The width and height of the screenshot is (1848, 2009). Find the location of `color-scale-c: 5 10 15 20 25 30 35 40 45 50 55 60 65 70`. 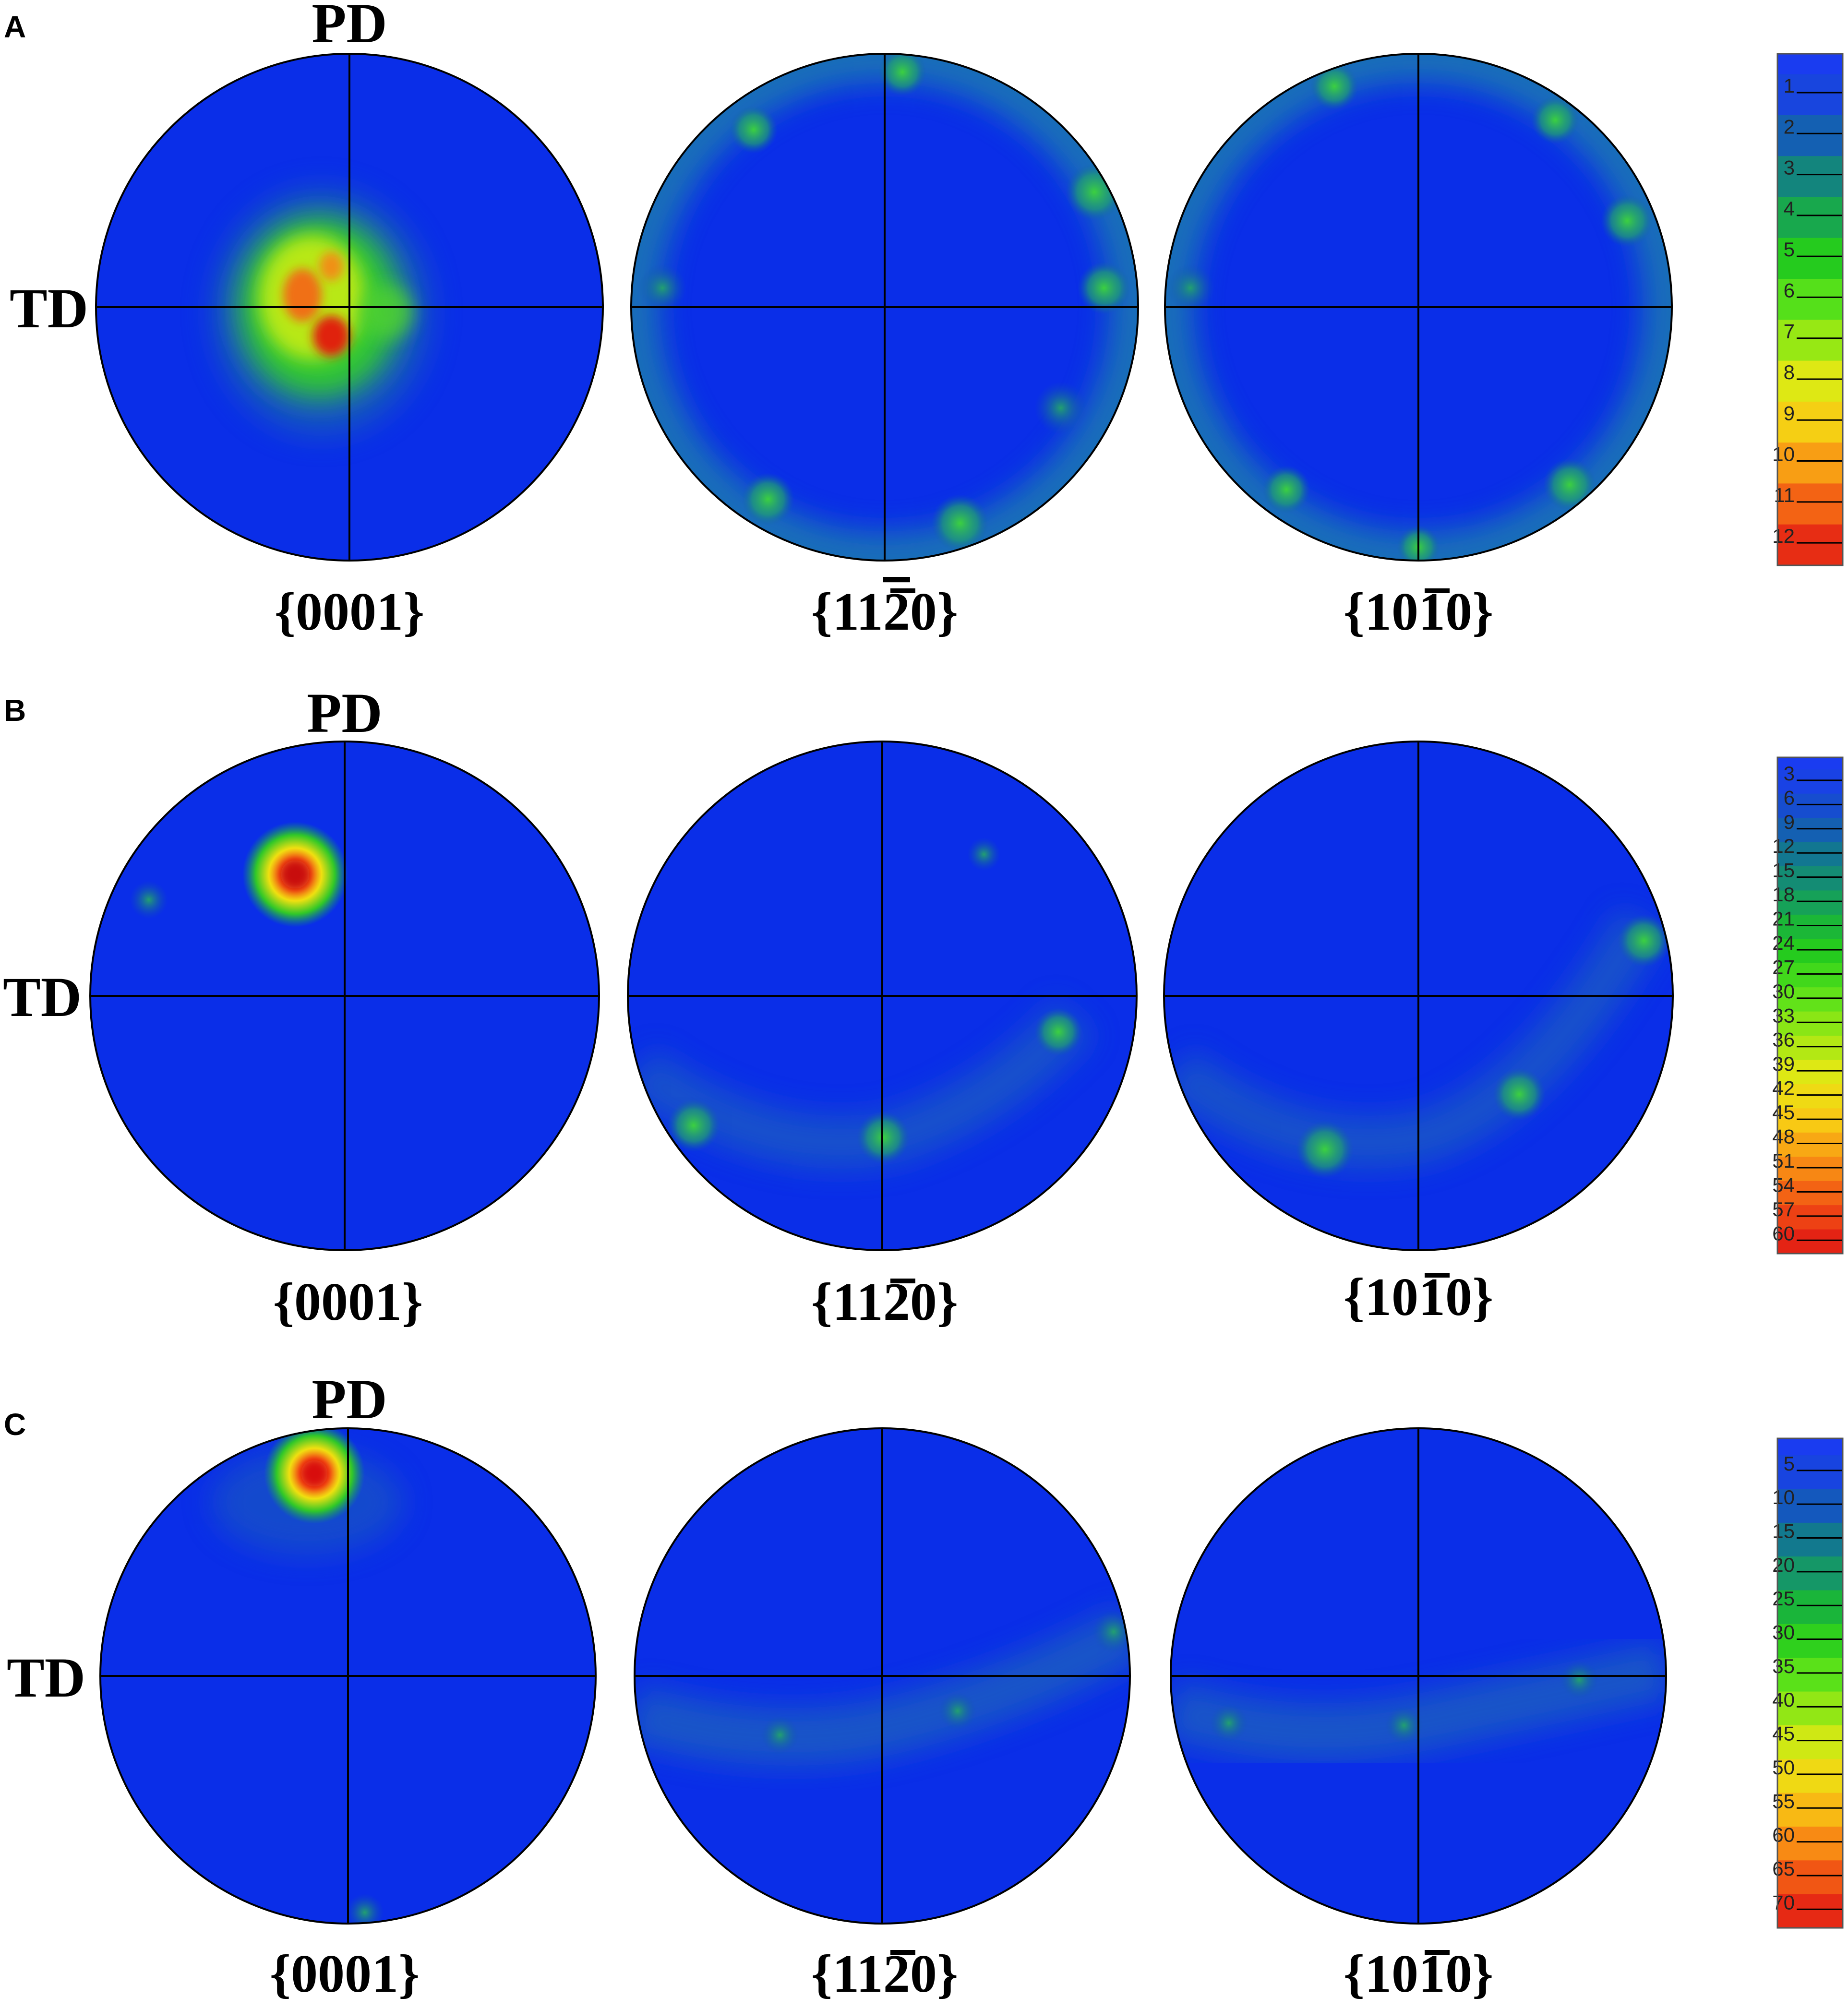

color-scale-c: 5 10 15 20 25 30 35 40 45 50 55 60 65 70 is located at coordinates (1808, 1683).